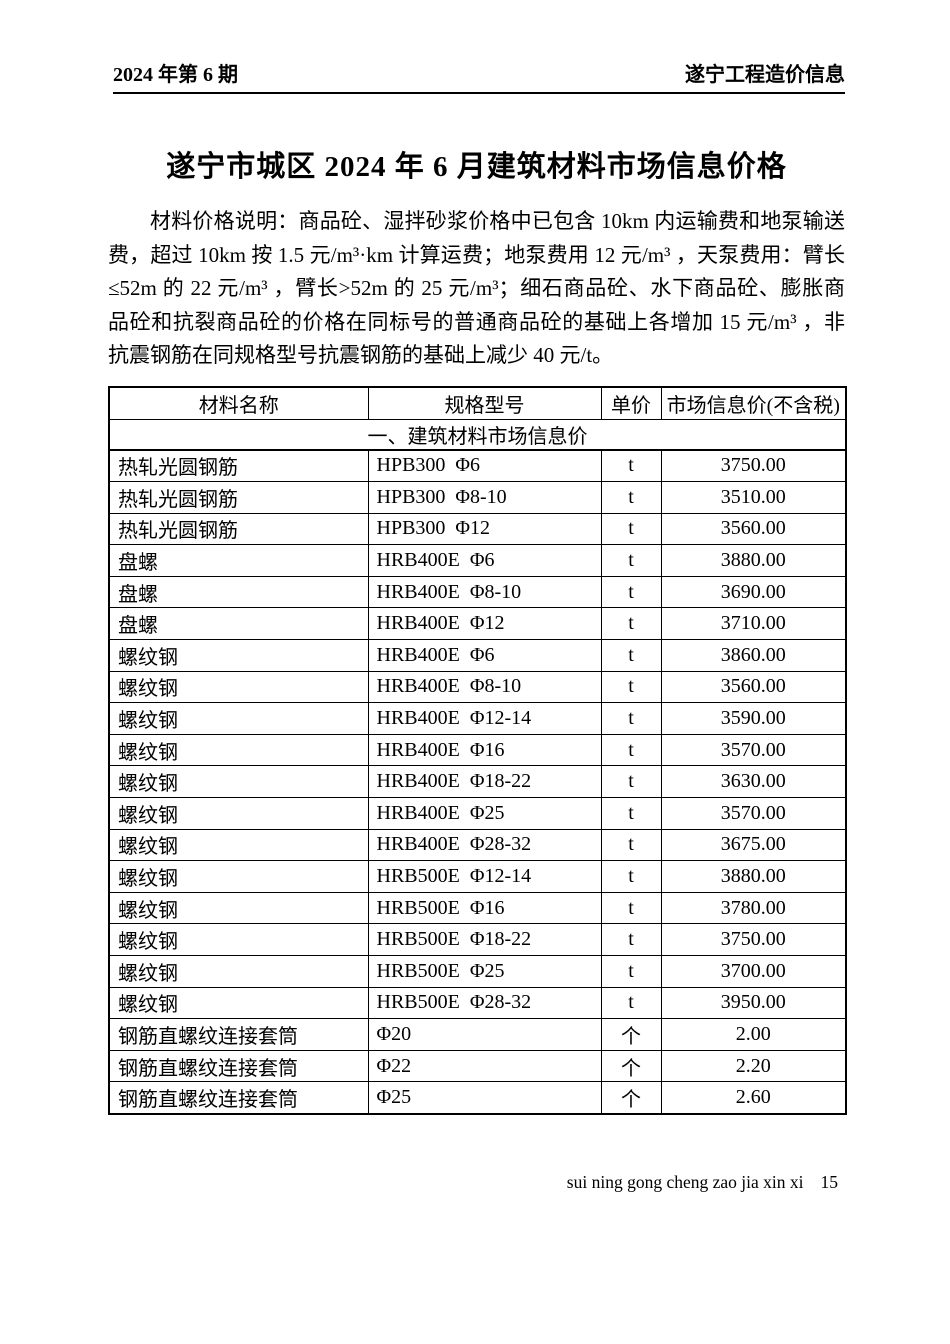 This screenshot has height=1344, width=950. Describe the element at coordinates (476, 1182) in the screenshot. I see `page-footer: sui ning gong cheng zao jia xin xi 15` at that location.